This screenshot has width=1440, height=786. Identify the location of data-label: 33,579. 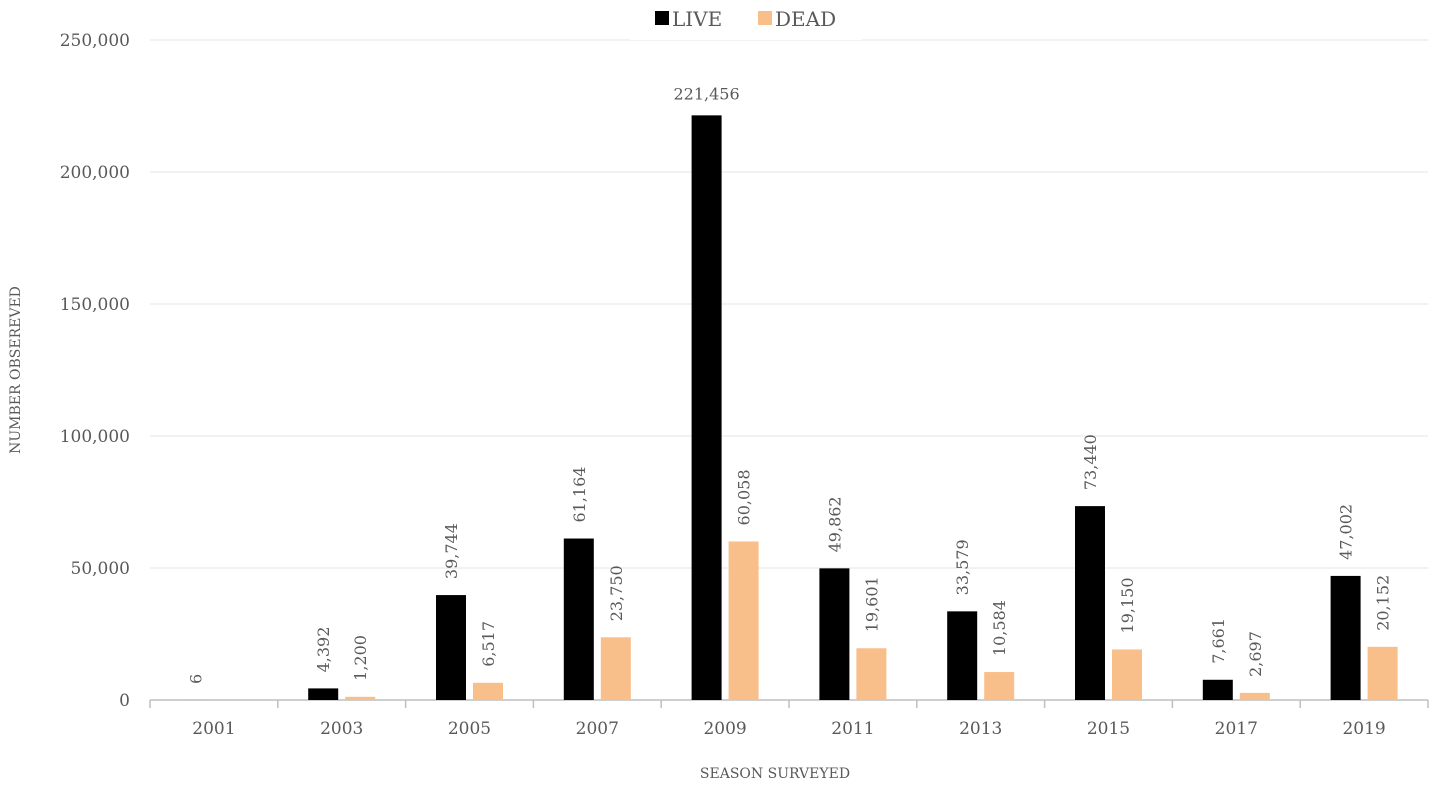
(962, 567).